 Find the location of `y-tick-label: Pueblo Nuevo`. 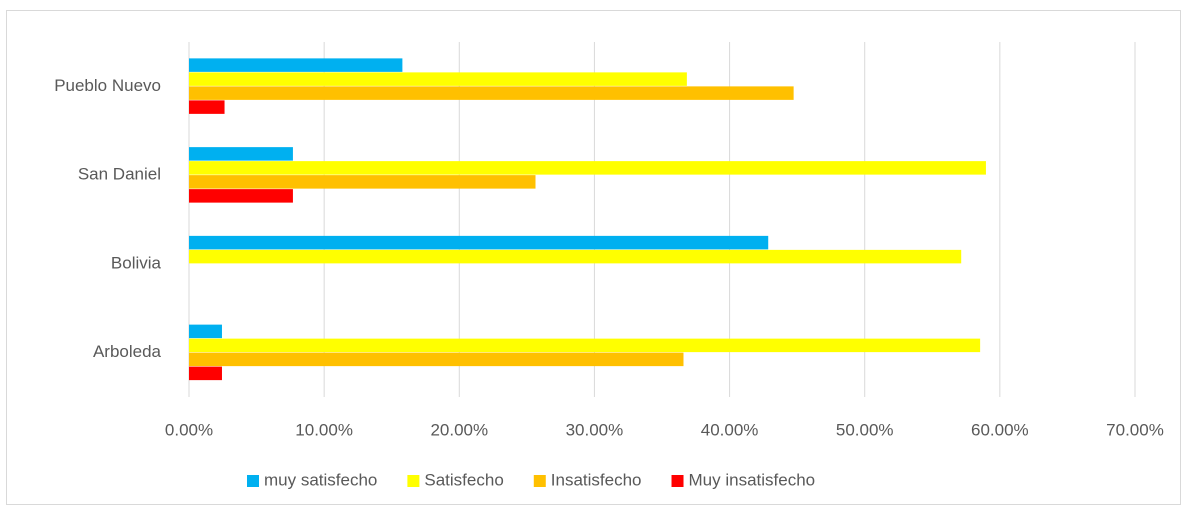

y-tick-label: Pueblo Nuevo is located at coordinates (107, 85).